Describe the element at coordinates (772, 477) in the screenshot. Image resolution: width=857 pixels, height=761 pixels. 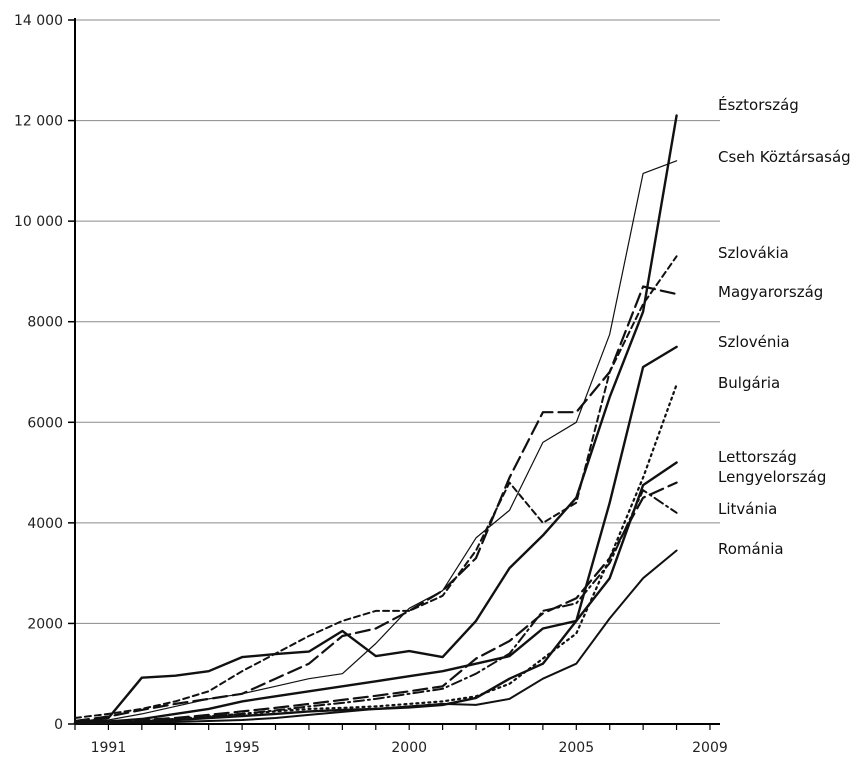
I see `series-label: Lengyelország` at that location.